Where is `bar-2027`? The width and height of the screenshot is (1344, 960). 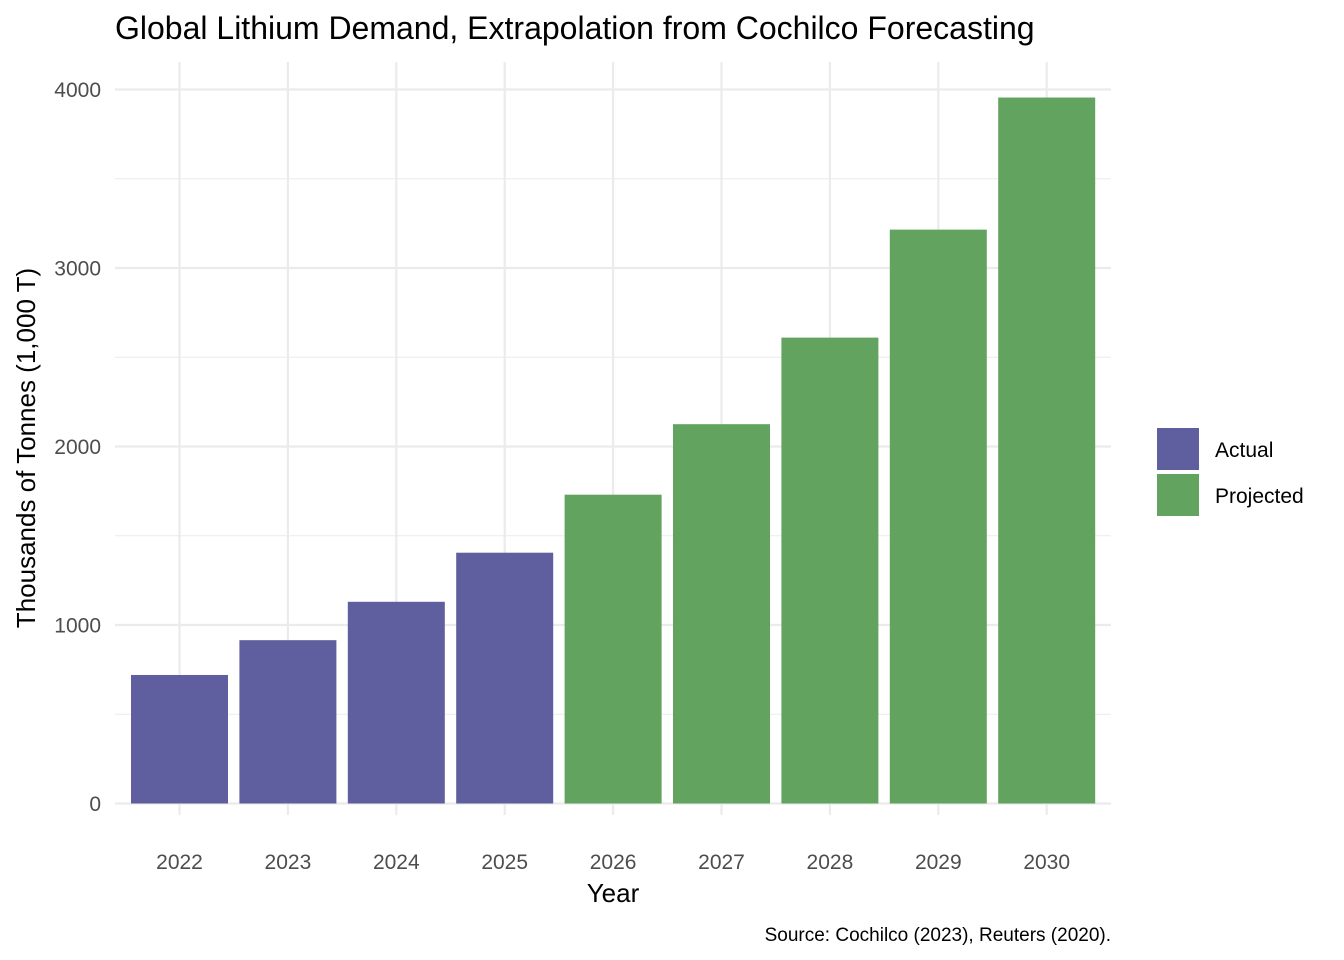
bar-2027 is located at coordinates (721, 614).